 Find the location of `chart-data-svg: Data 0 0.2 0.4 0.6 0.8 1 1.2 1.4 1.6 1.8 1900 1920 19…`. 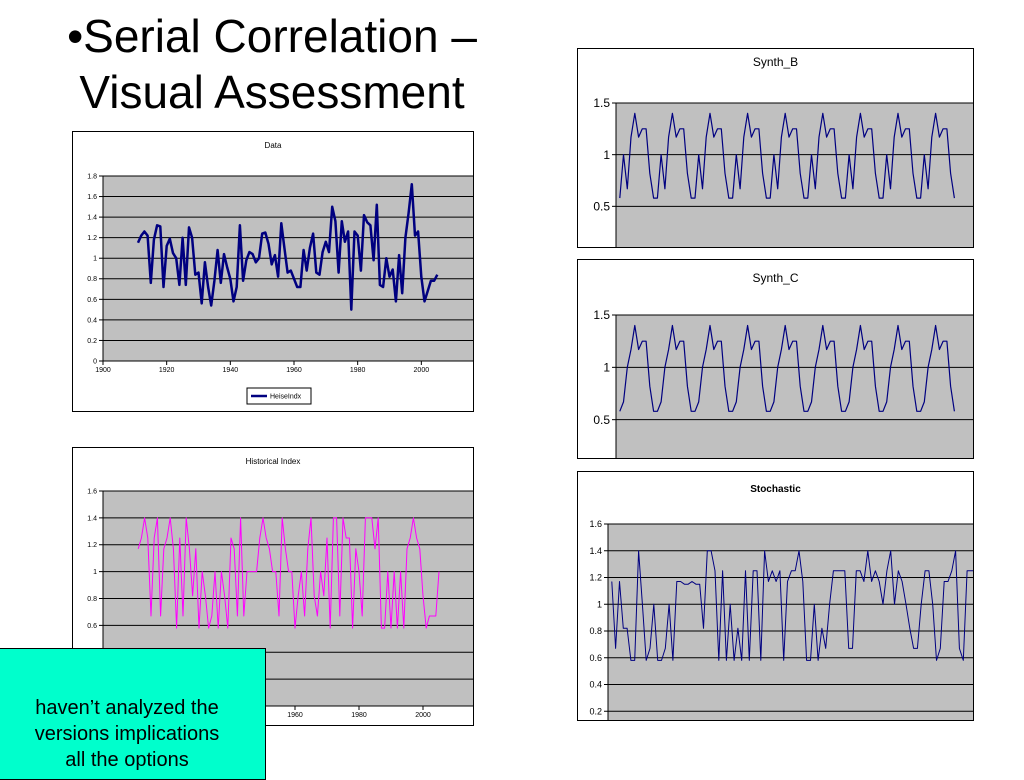

chart-data-svg: Data 0 0.2 0.4 0.6 0.8 1 1.2 1.4 1.6 1.8 1900 1920 19… is located at coordinates (280, 273).